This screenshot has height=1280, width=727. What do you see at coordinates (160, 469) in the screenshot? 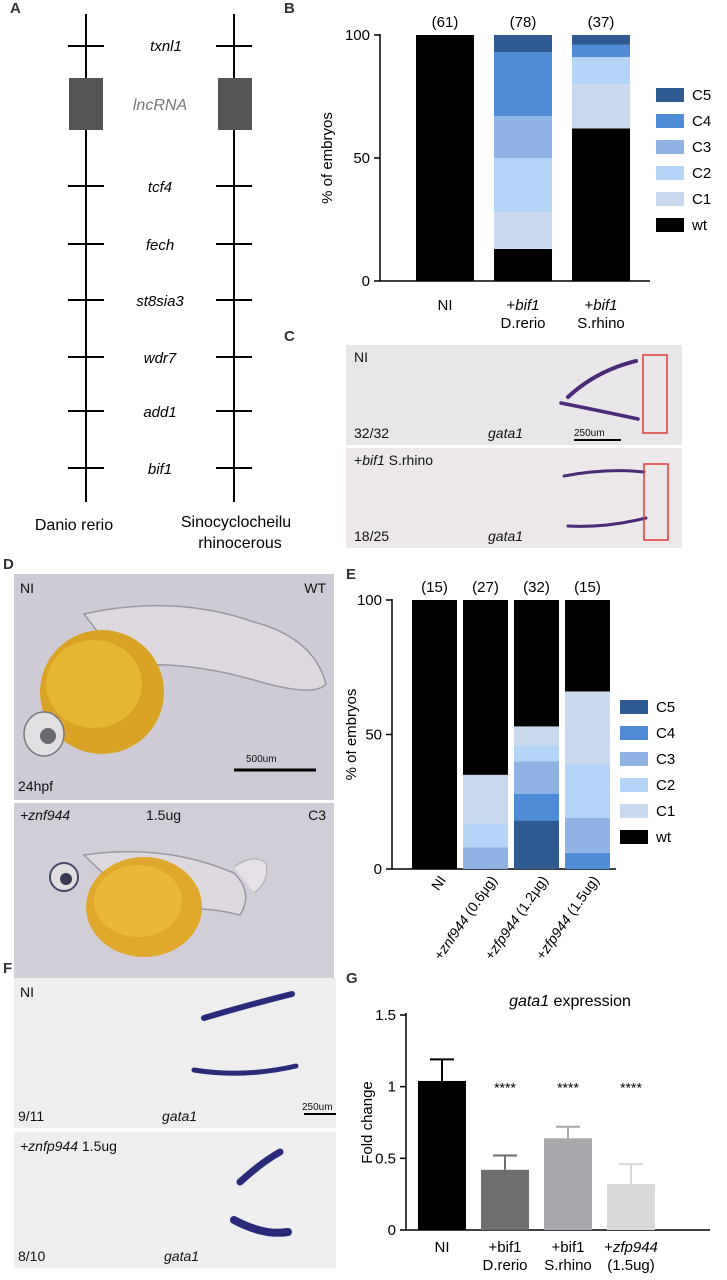
I see `gene-label-bif1: bif1` at bounding box center [160, 469].